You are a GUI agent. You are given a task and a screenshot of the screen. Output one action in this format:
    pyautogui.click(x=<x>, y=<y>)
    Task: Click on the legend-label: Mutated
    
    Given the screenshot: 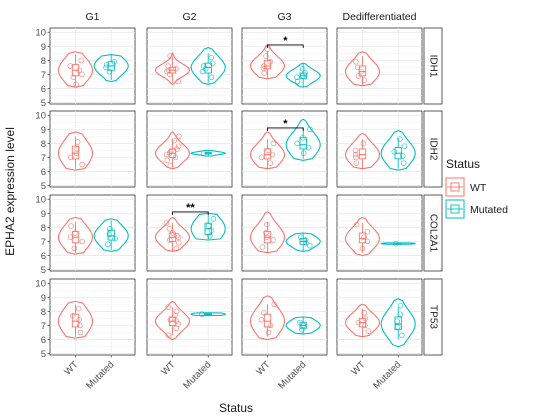 What is the action you would take?
    pyautogui.click(x=489, y=210)
    